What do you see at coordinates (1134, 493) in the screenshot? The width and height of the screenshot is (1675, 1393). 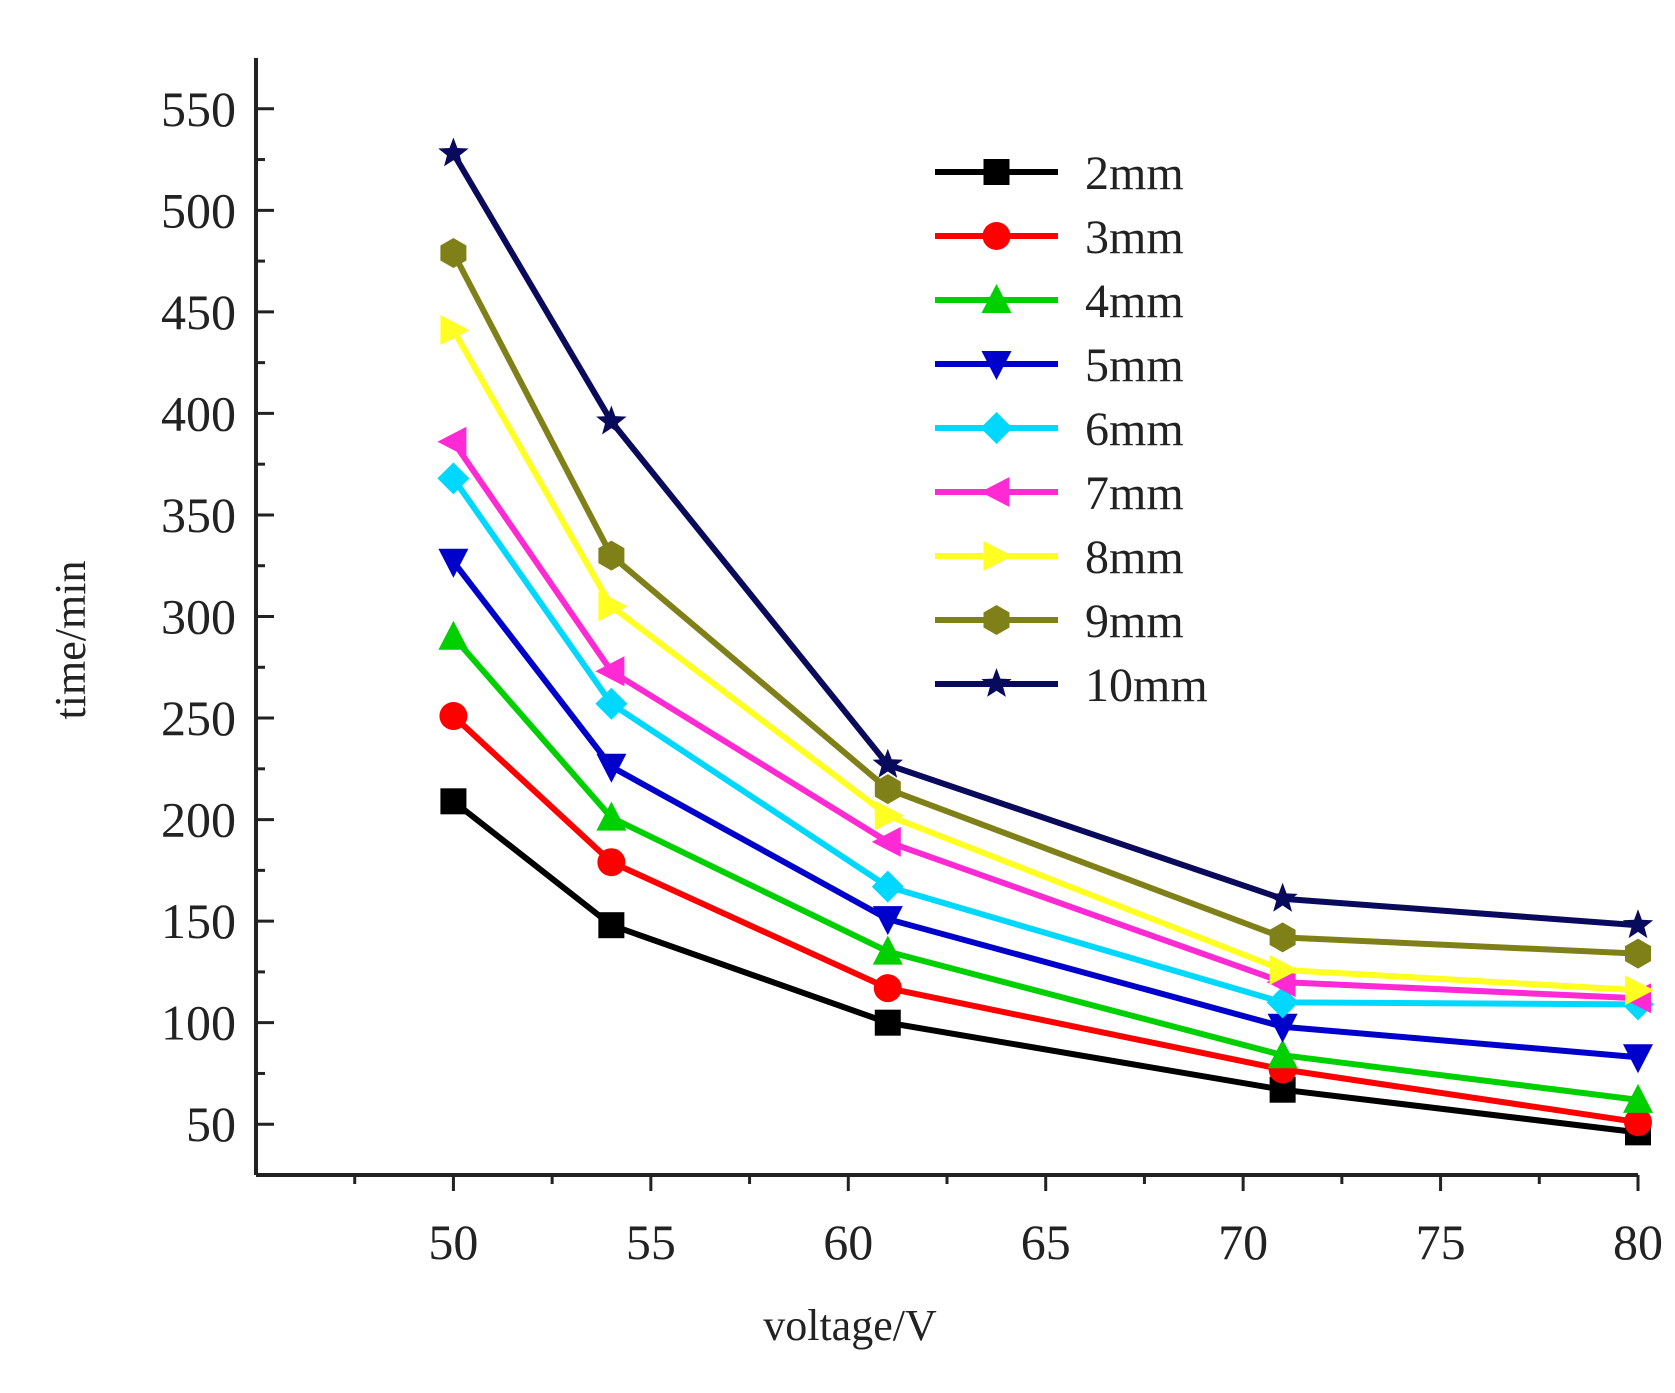 I see `legend-label: 7mm` at bounding box center [1134, 493].